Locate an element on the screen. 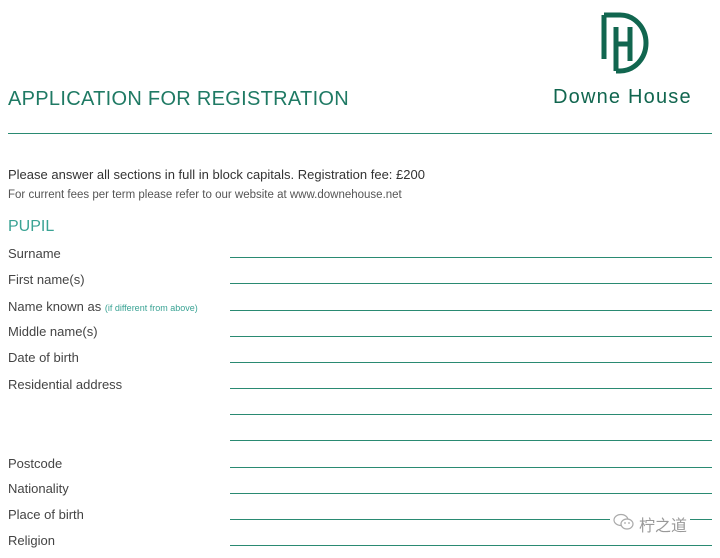 Image resolution: width=720 pixels, height=558 pixels. first-names-field is located at coordinates (471, 283).